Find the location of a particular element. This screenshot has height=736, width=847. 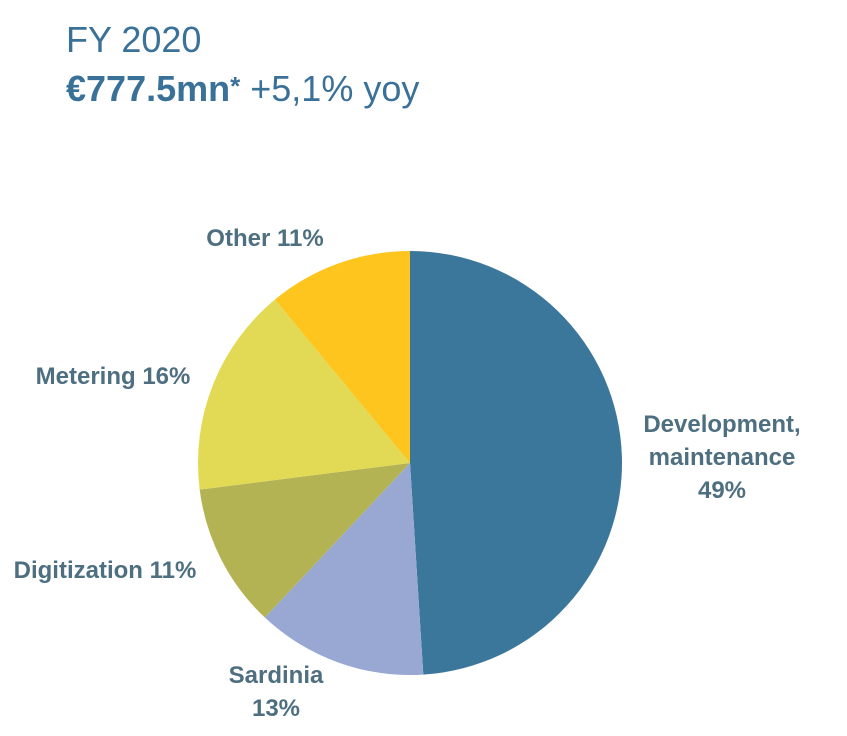

slice-label-line: Sardinia is located at coordinates (276, 675).